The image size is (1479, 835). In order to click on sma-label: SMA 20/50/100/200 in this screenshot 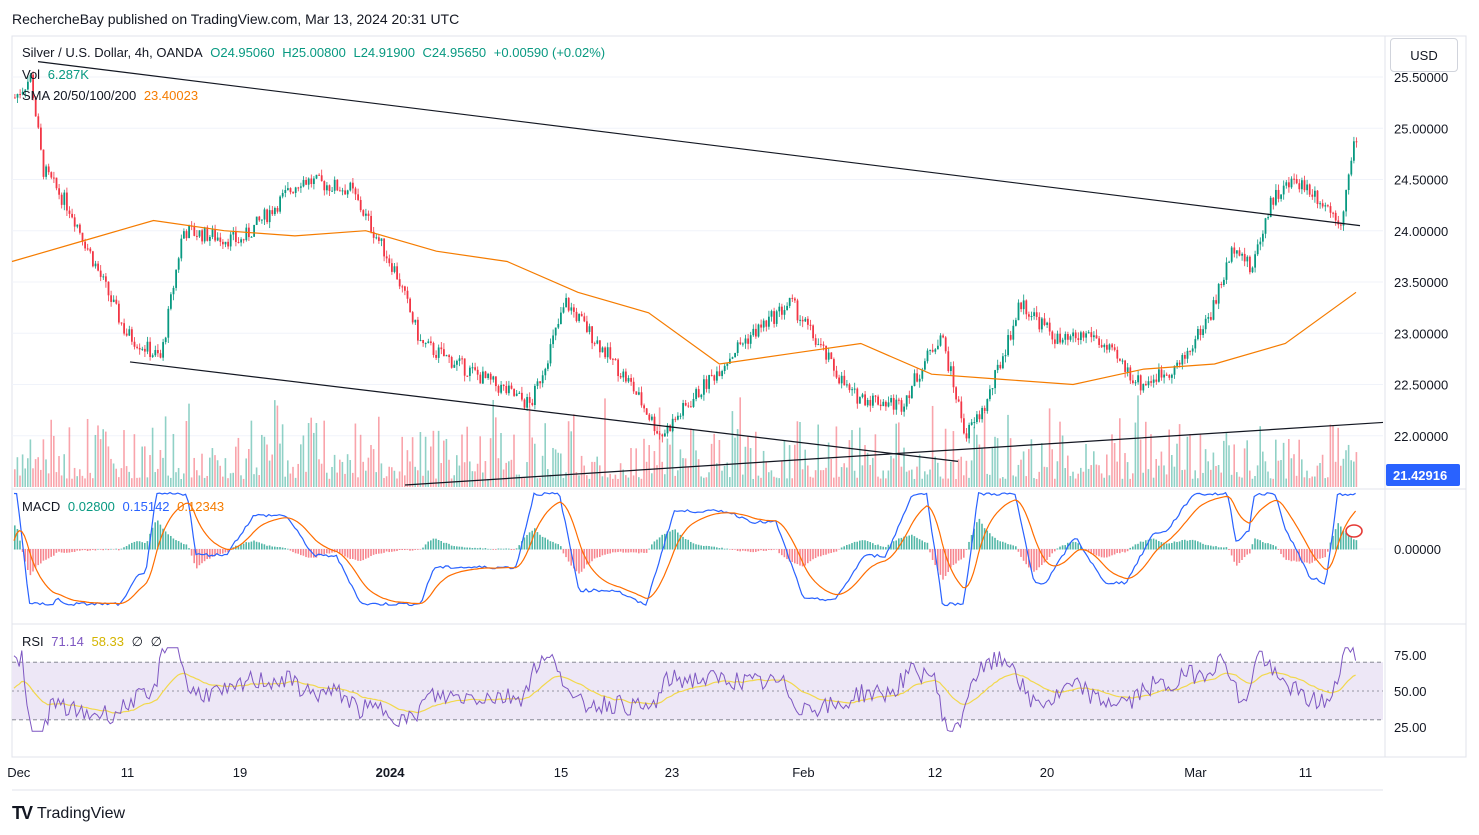, I will do `click(79, 95)`.